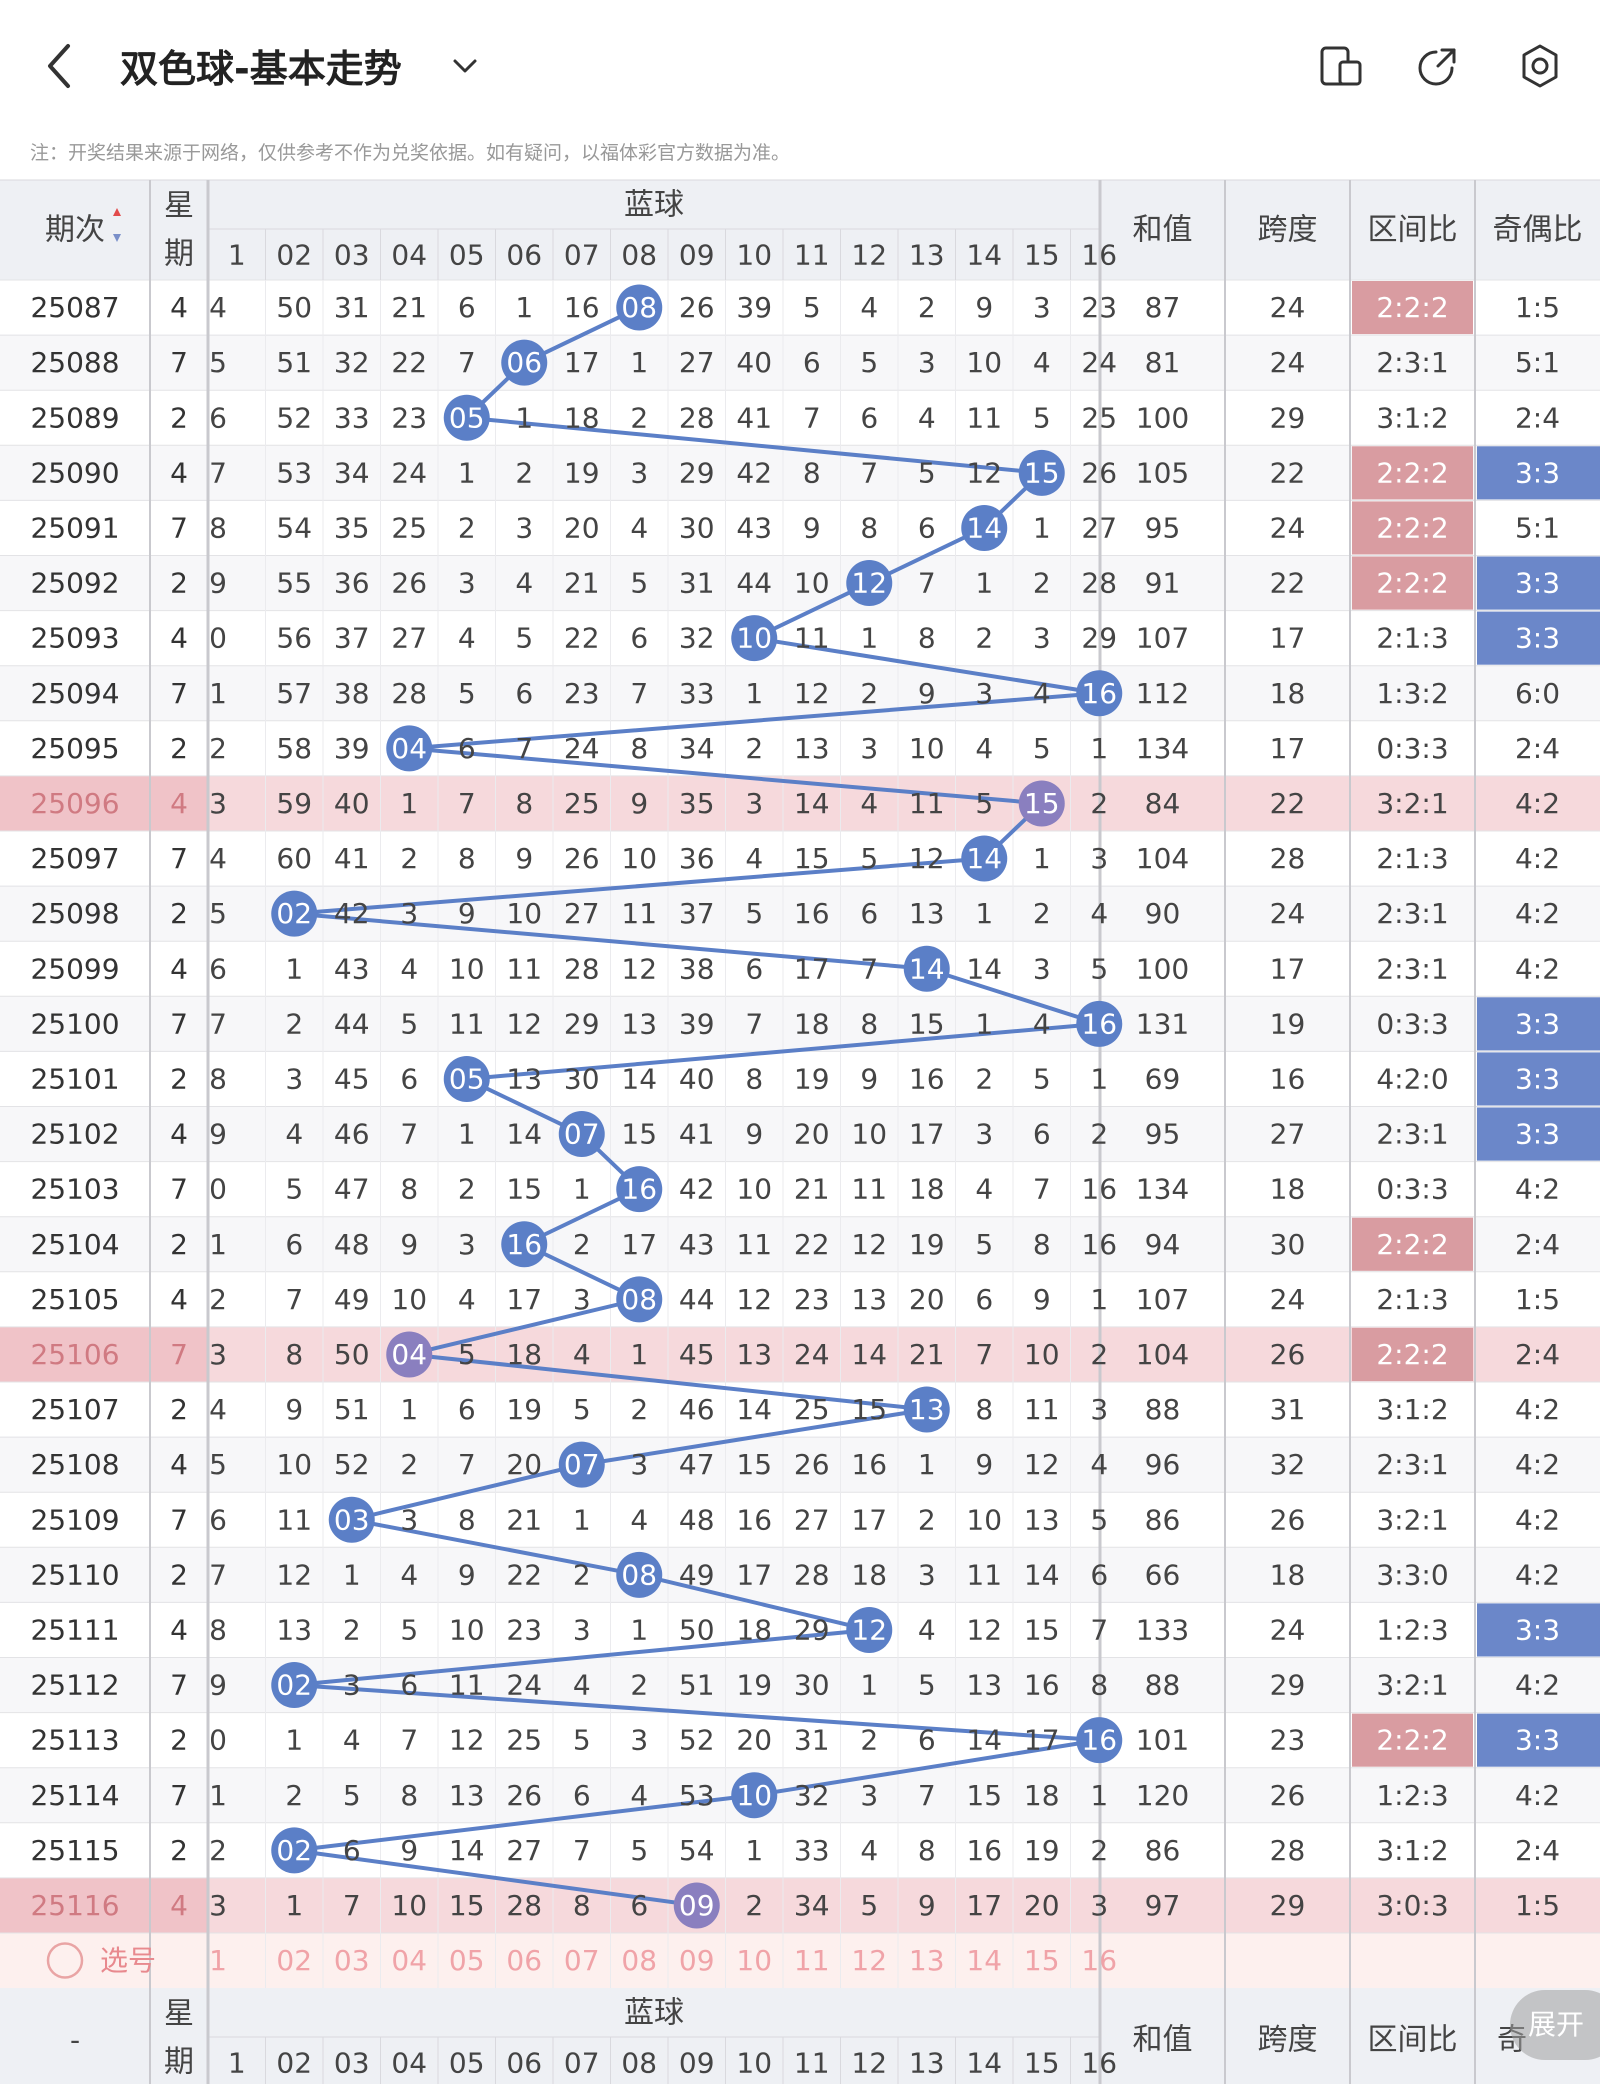 This screenshot has height=2084, width=1600. Describe the element at coordinates (1042, 1960) in the screenshot. I see `select-number-button: 15` at that location.